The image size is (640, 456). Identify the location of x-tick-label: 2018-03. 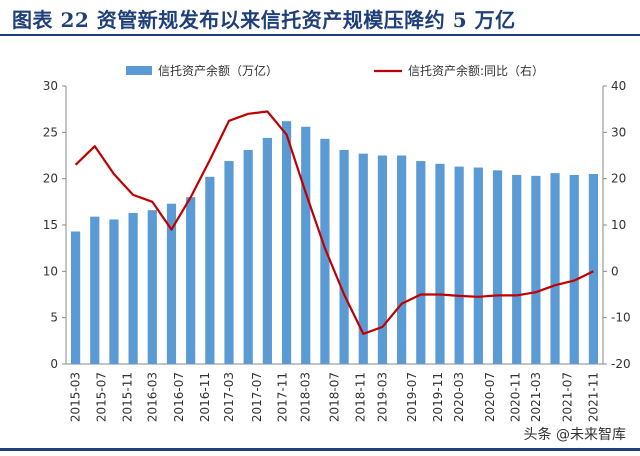
(306, 397).